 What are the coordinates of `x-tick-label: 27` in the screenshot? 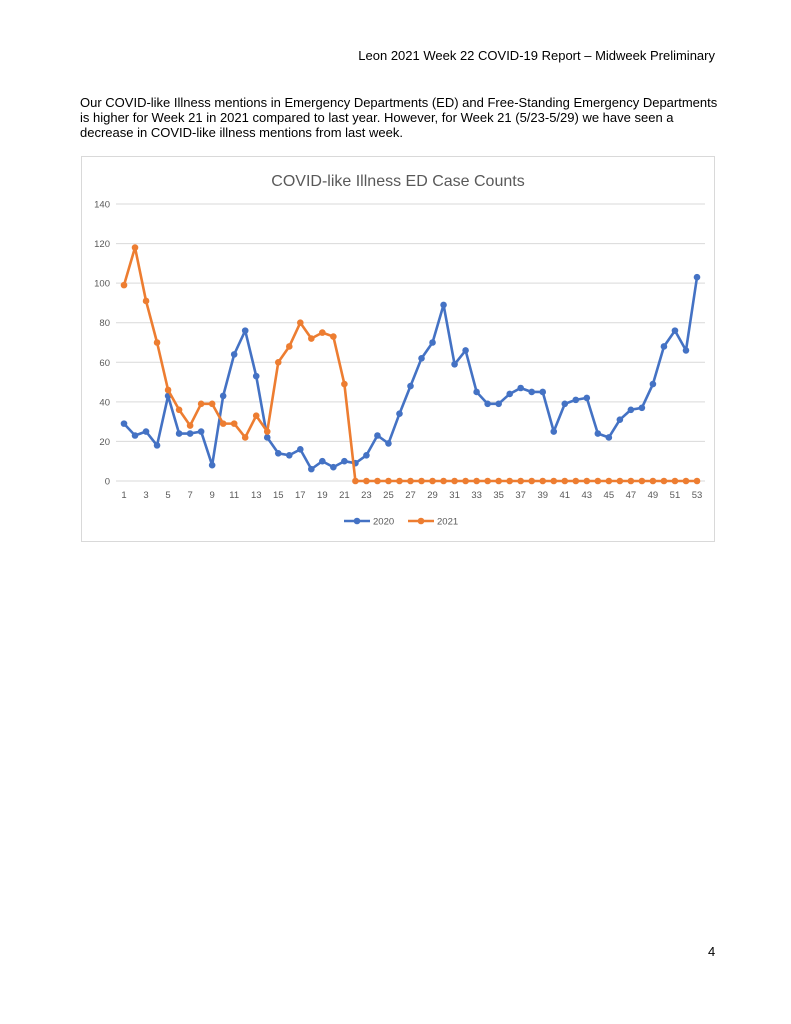 It's located at (410, 495).